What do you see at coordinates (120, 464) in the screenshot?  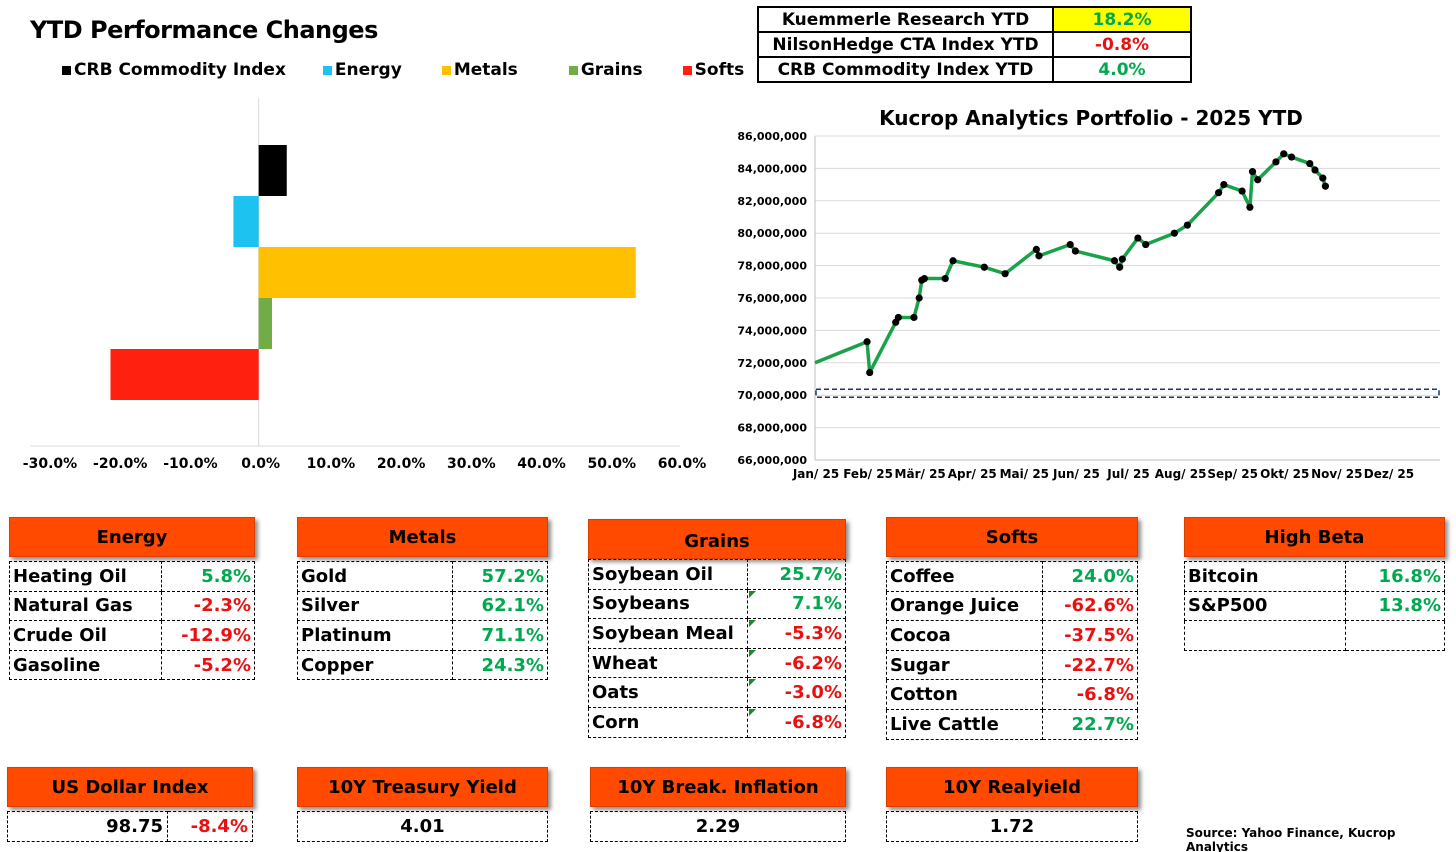 I see `x-tick-label: -20.0%` at bounding box center [120, 464].